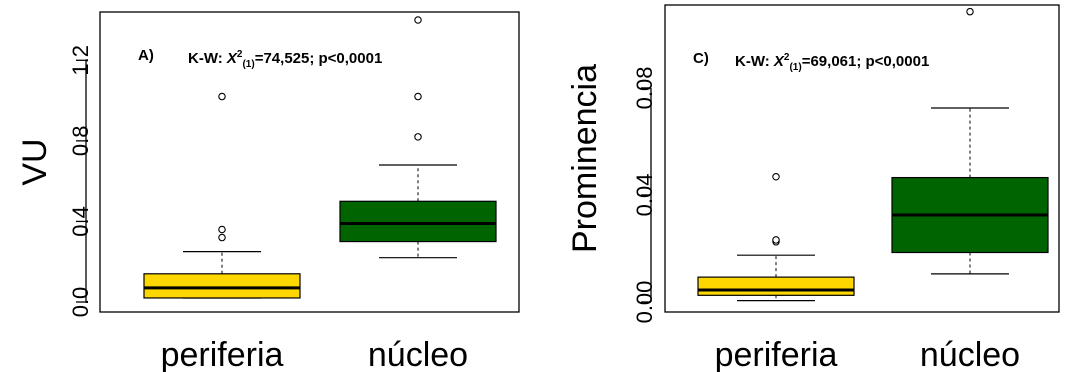 The width and height of the screenshot is (1076, 372). I want to click on y-tick-label: 1.2, so click(80, 60).